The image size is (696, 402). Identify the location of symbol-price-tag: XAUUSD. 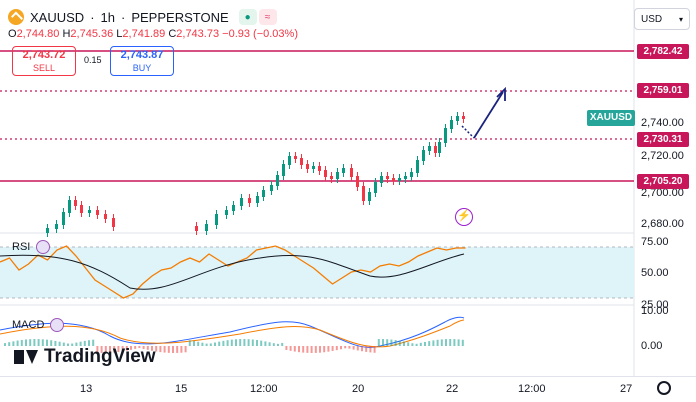
(611, 118).